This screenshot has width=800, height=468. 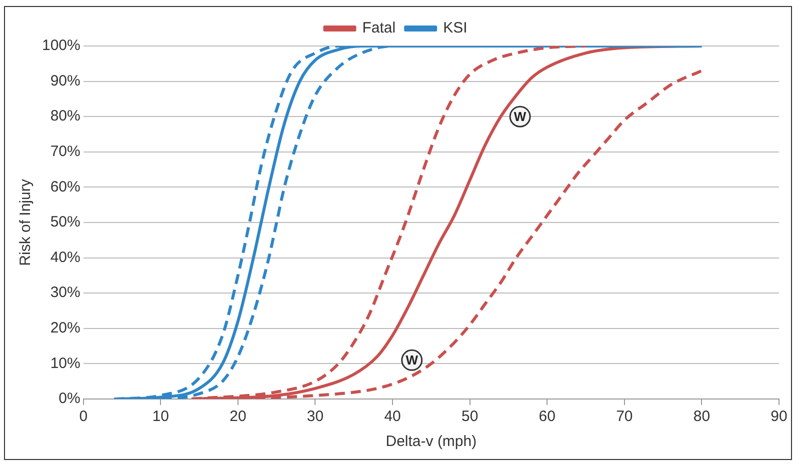 I want to click on y-tick-label: 80%, so click(x=65, y=116).